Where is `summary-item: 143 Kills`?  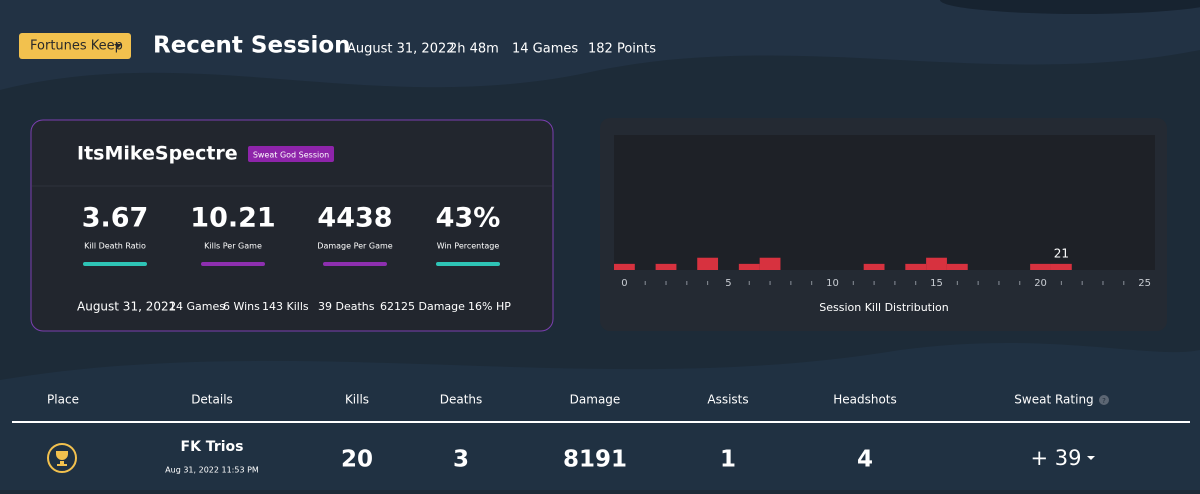 summary-item: 143 Kills is located at coordinates (285, 306).